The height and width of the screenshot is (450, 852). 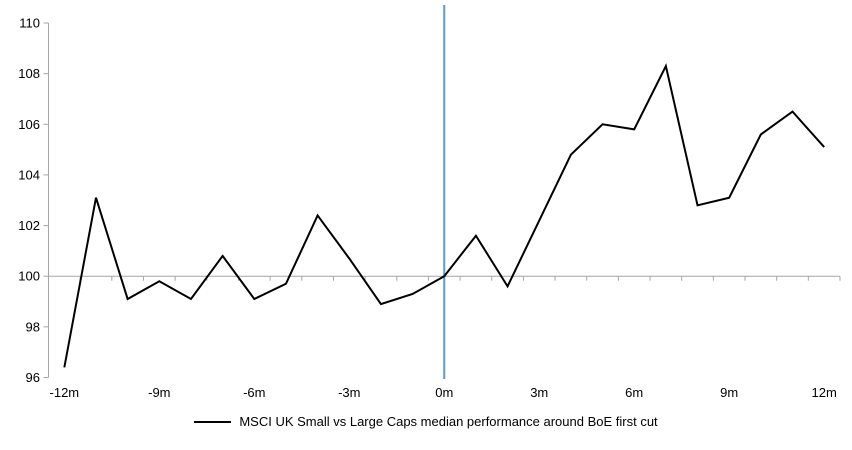 What do you see at coordinates (254, 392) in the screenshot?
I see `x-tick-label: -6m` at bounding box center [254, 392].